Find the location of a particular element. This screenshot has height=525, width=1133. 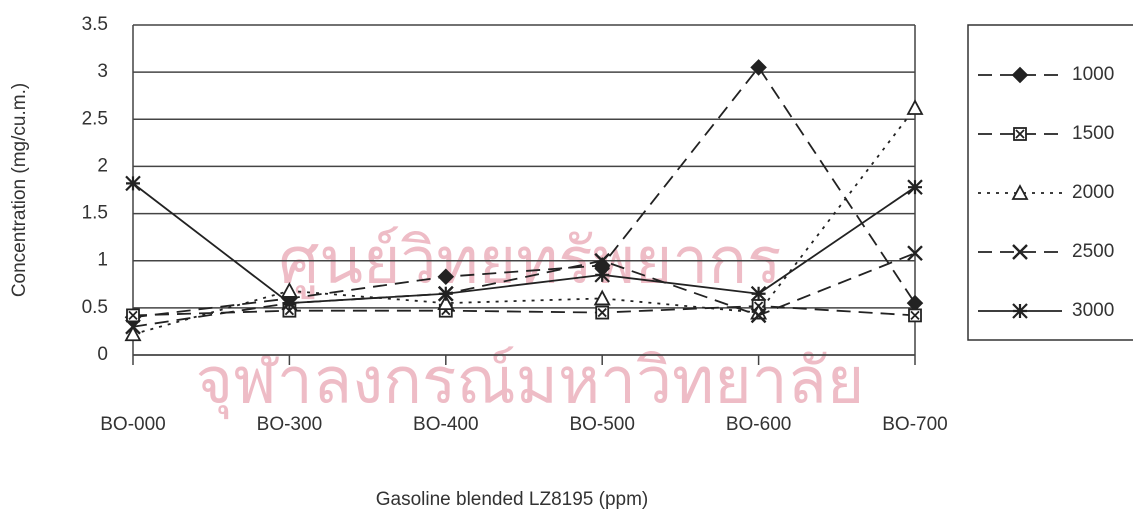

x-tick-label: BO-400 is located at coordinates (445, 424).